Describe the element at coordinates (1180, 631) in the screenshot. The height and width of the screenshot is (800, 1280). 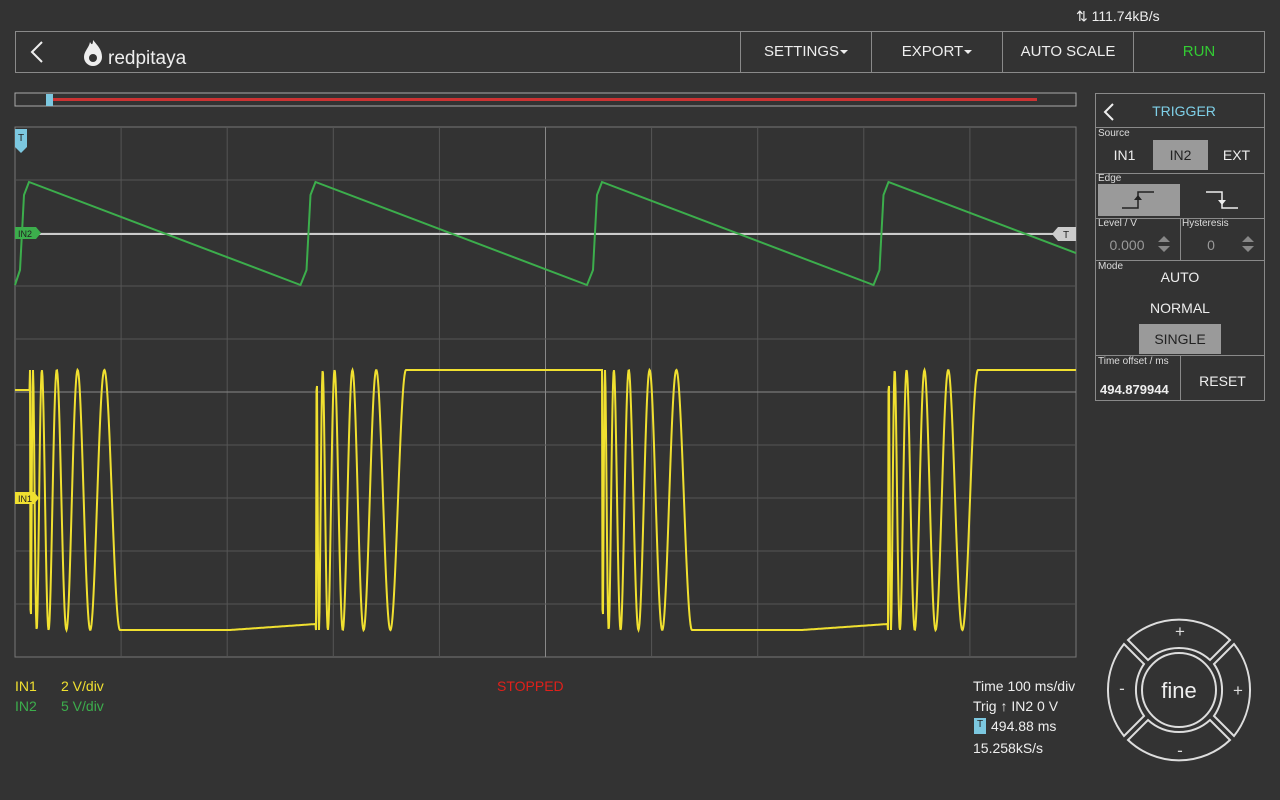
I see `jog-top-label: +` at that location.